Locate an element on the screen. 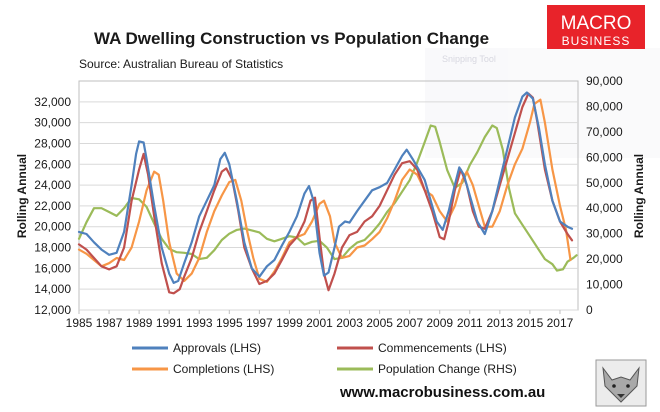 The width and height of the screenshot is (660, 412). legend-label-approvals: Approvals (LHS) is located at coordinates (217, 348).